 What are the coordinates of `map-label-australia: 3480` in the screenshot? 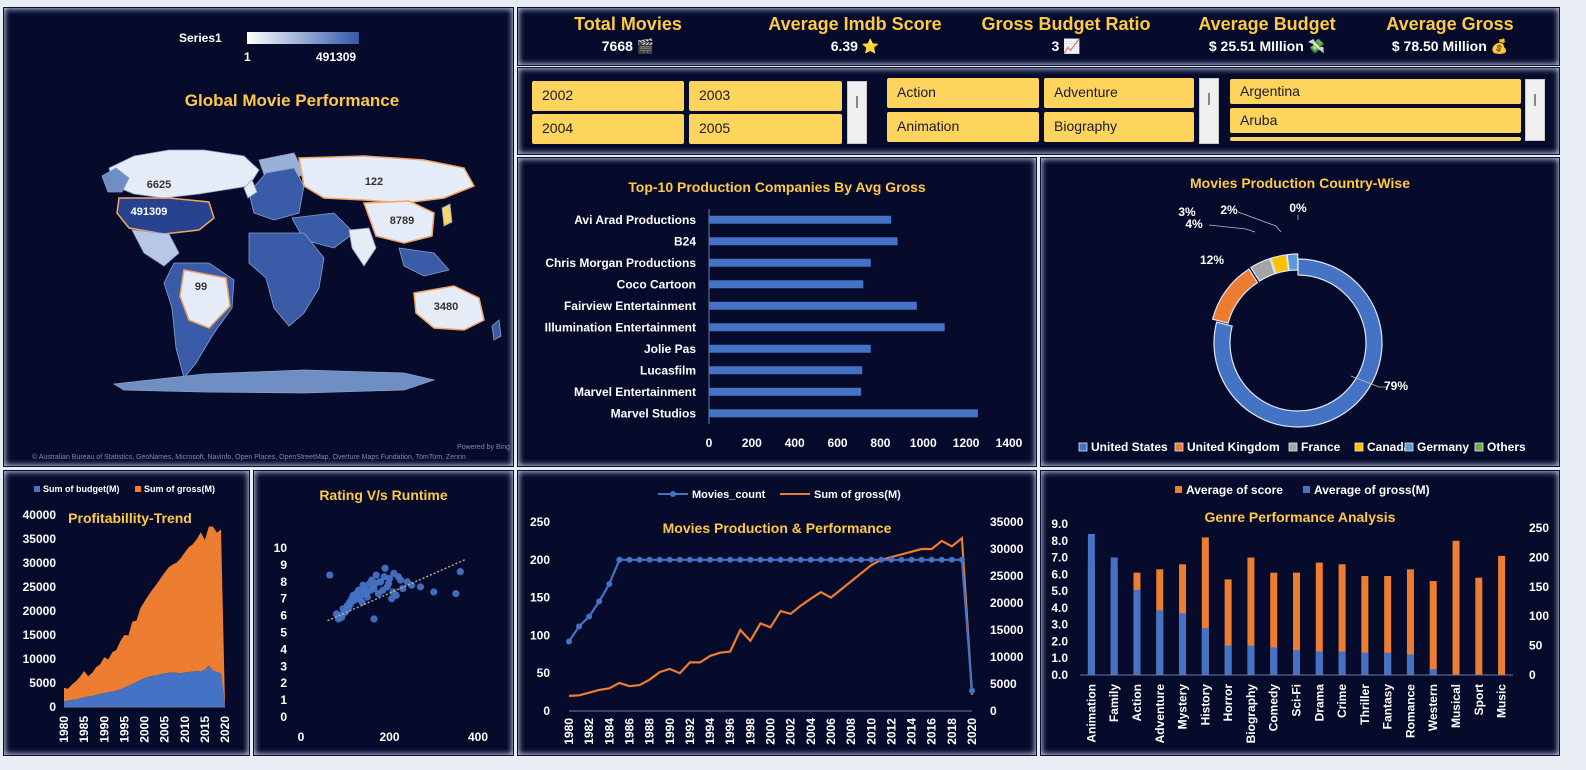 It's located at (446, 307).